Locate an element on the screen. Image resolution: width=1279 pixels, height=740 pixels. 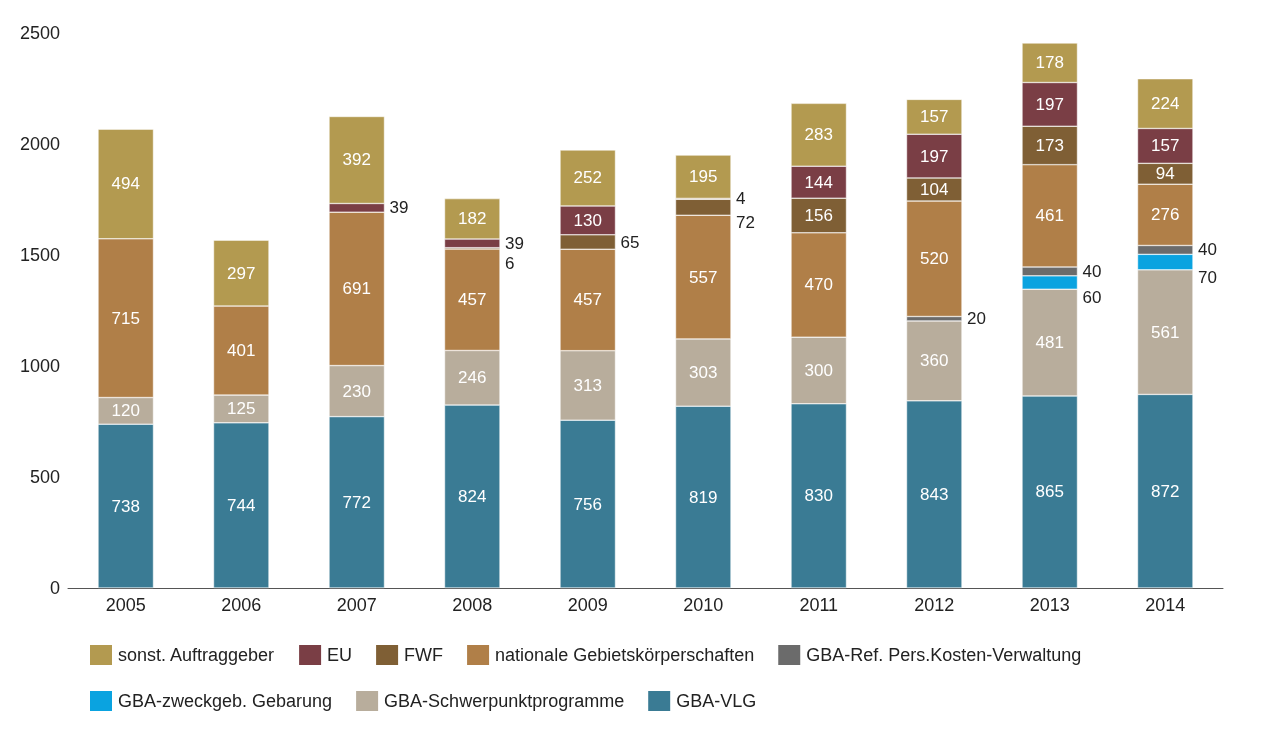
data-label: 772 is located at coordinates (356, 502).